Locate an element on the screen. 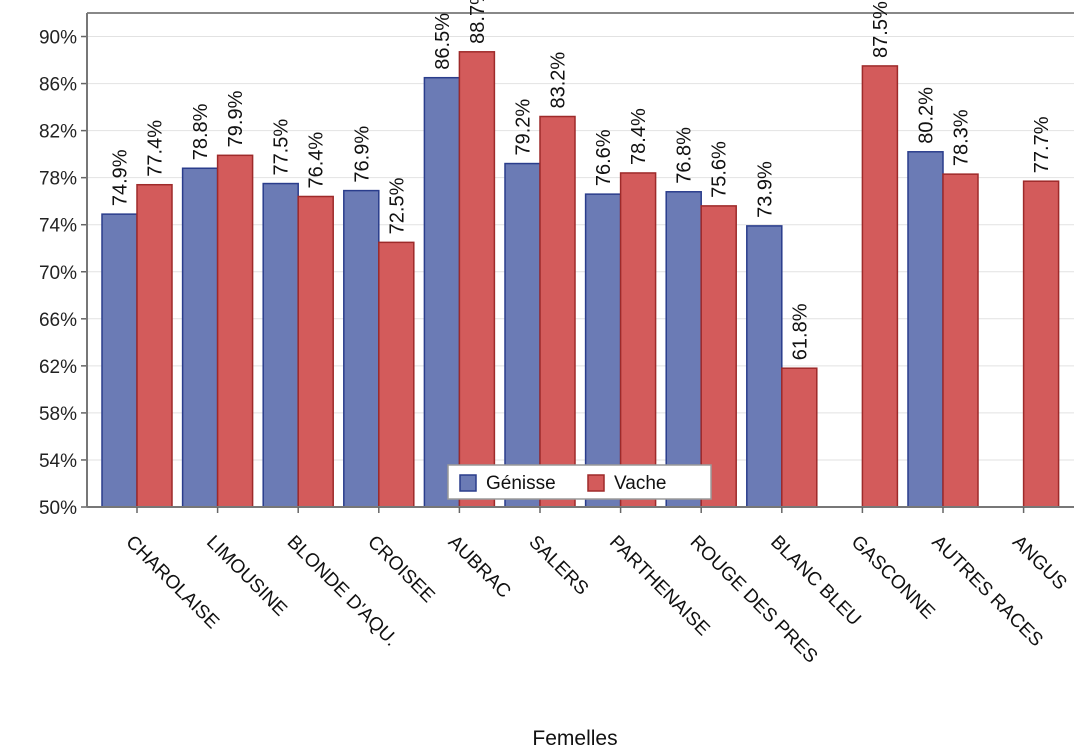  data-label: 61.8% is located at coordinates (800, 331).